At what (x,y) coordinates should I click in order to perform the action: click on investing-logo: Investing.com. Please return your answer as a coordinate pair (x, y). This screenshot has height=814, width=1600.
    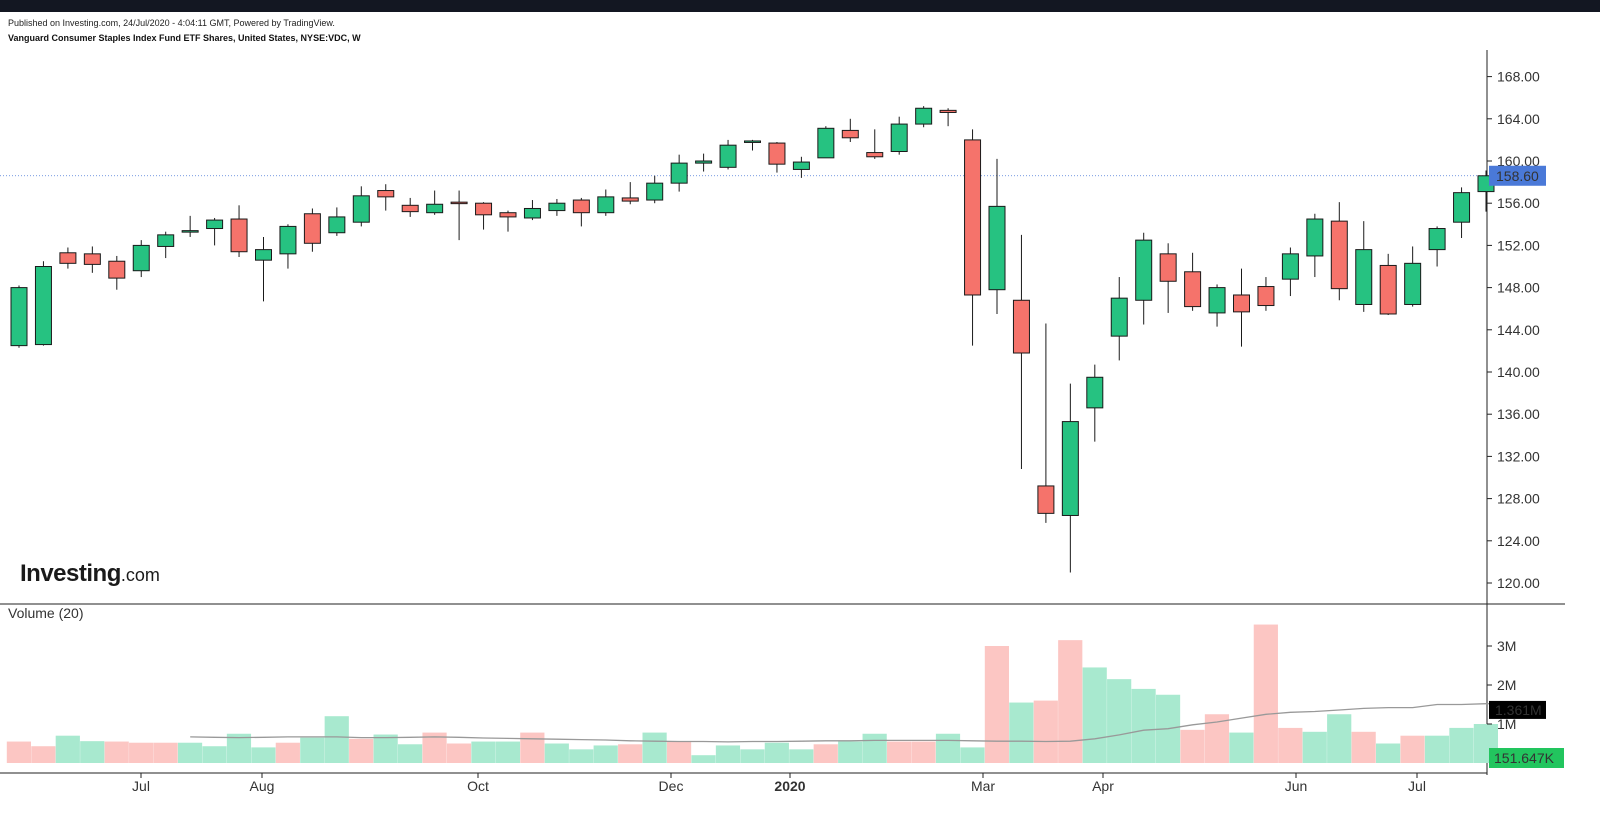
    Looking at the image, I should click on (90, 574).